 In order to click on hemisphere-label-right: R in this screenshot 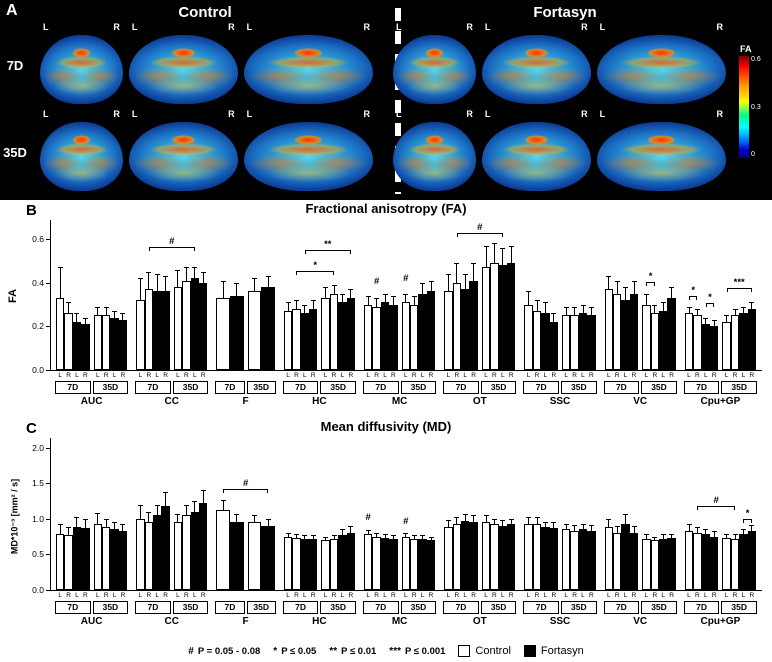, I will do `click(367, 27)`.